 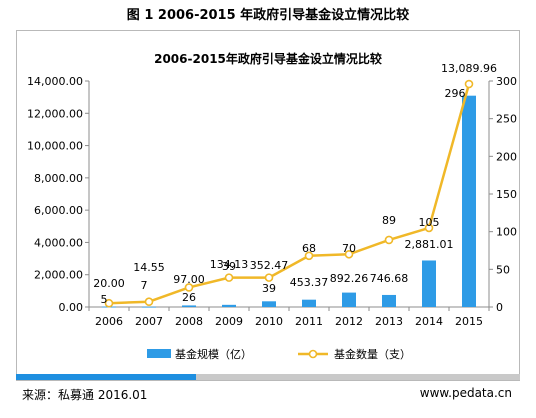 I want to click on y-left-tick-label: 6,000.00, so click(x=58, y=210).